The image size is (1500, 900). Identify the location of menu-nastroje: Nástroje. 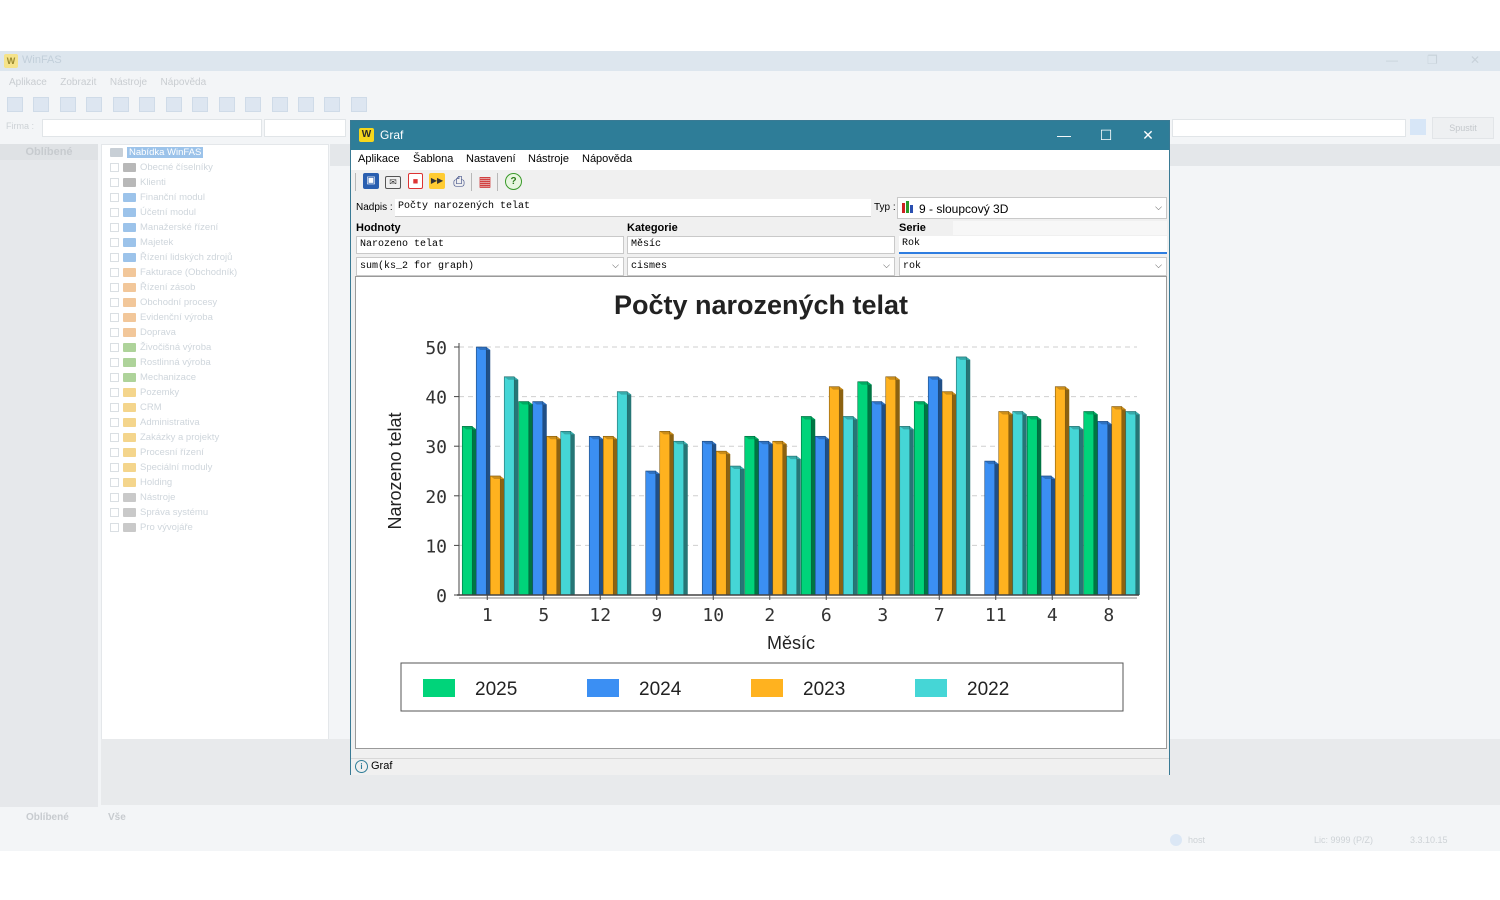
(548, 159).